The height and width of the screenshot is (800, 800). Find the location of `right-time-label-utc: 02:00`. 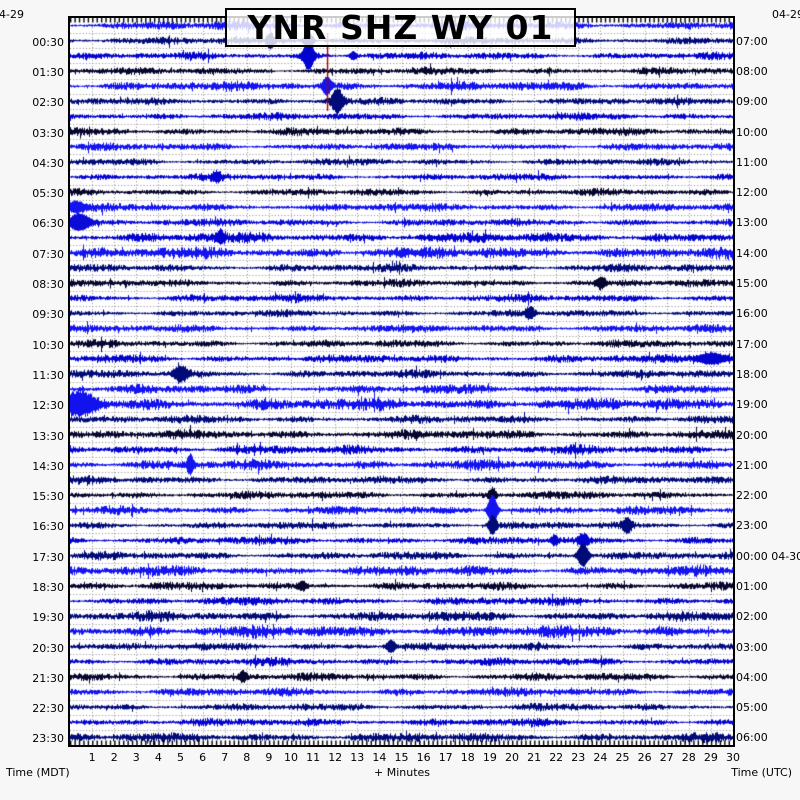

right-time-label-utc: 02:00 is located at coordinates (752, 617).